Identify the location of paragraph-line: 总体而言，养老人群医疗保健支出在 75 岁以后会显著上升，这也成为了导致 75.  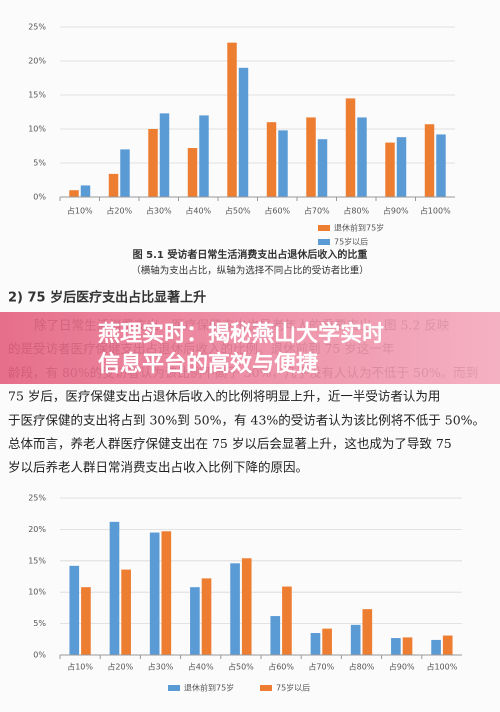
(230, 443).